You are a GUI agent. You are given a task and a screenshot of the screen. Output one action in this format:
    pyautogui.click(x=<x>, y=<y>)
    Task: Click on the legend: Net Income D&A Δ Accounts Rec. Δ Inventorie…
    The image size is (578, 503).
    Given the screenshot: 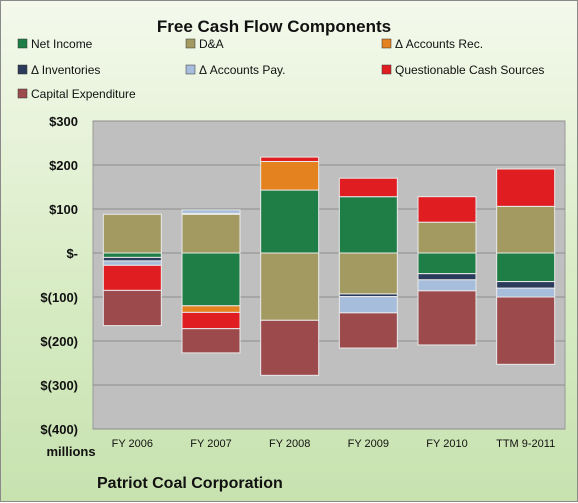 What is the action you would take?
    pyautogui.click(x=280, y=69)
    